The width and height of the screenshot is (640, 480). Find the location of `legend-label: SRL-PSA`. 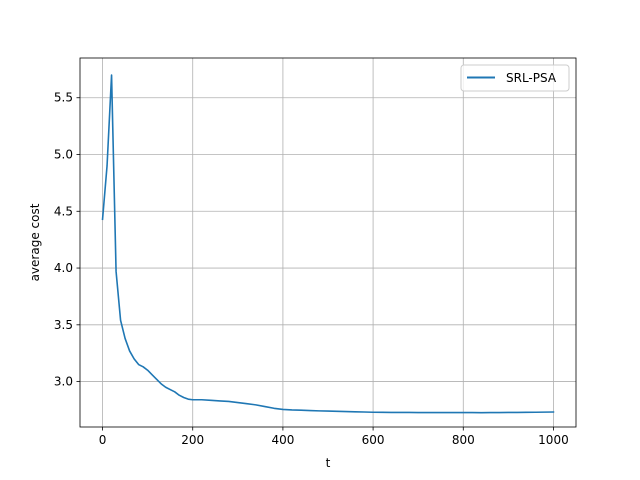

legend-label: SRL-PSA is located at coordinates (531, 78).